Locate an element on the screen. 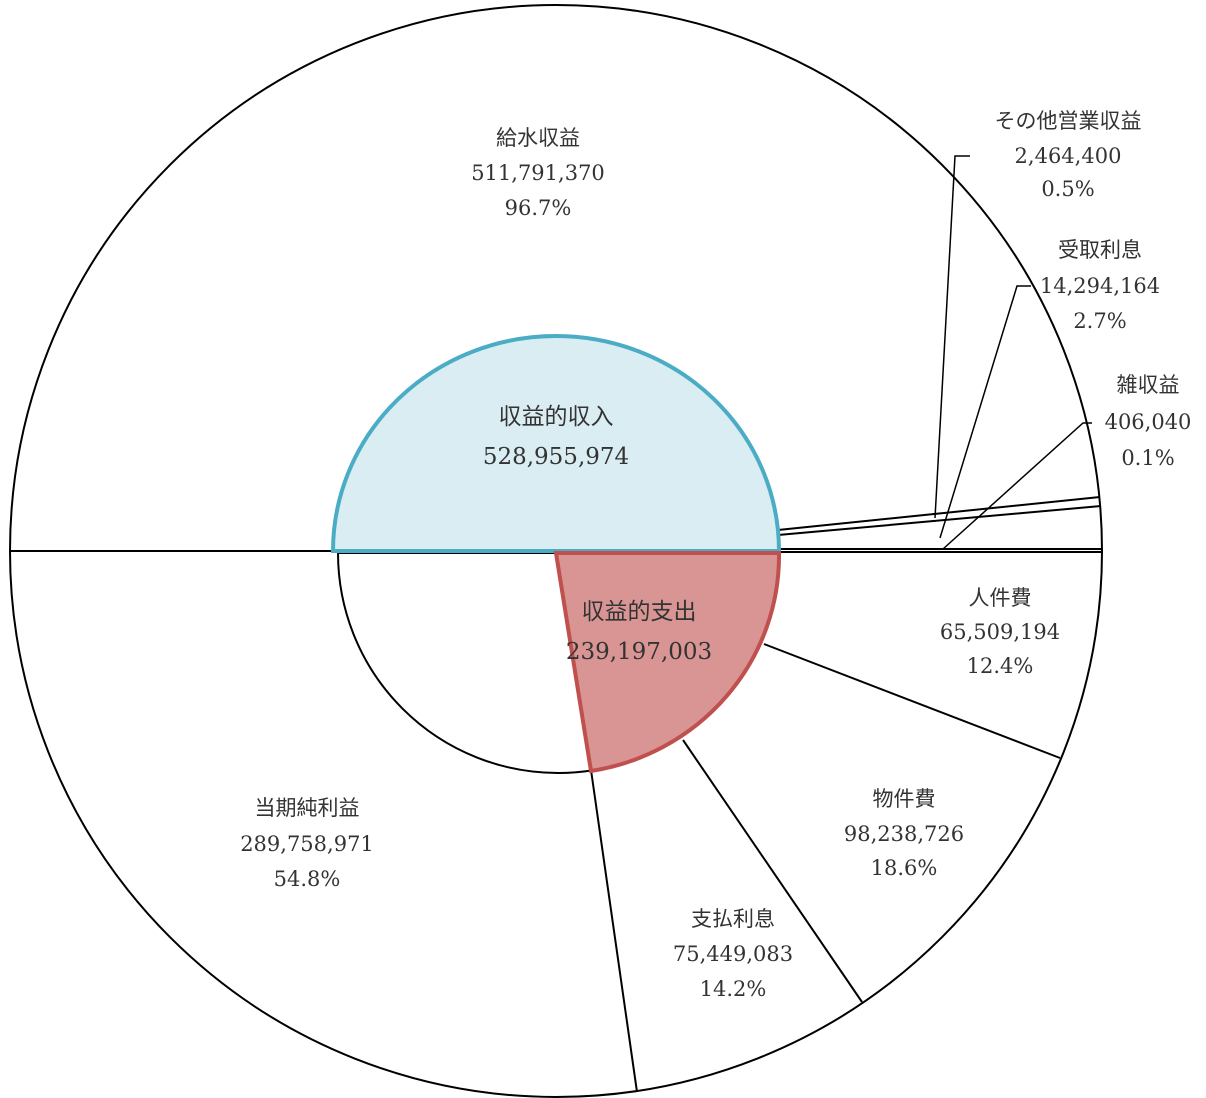 The width and height of the screenshot is (1206, 1098). label-shiharai-value: 75,449,083 is located at coordinates (733, 954).